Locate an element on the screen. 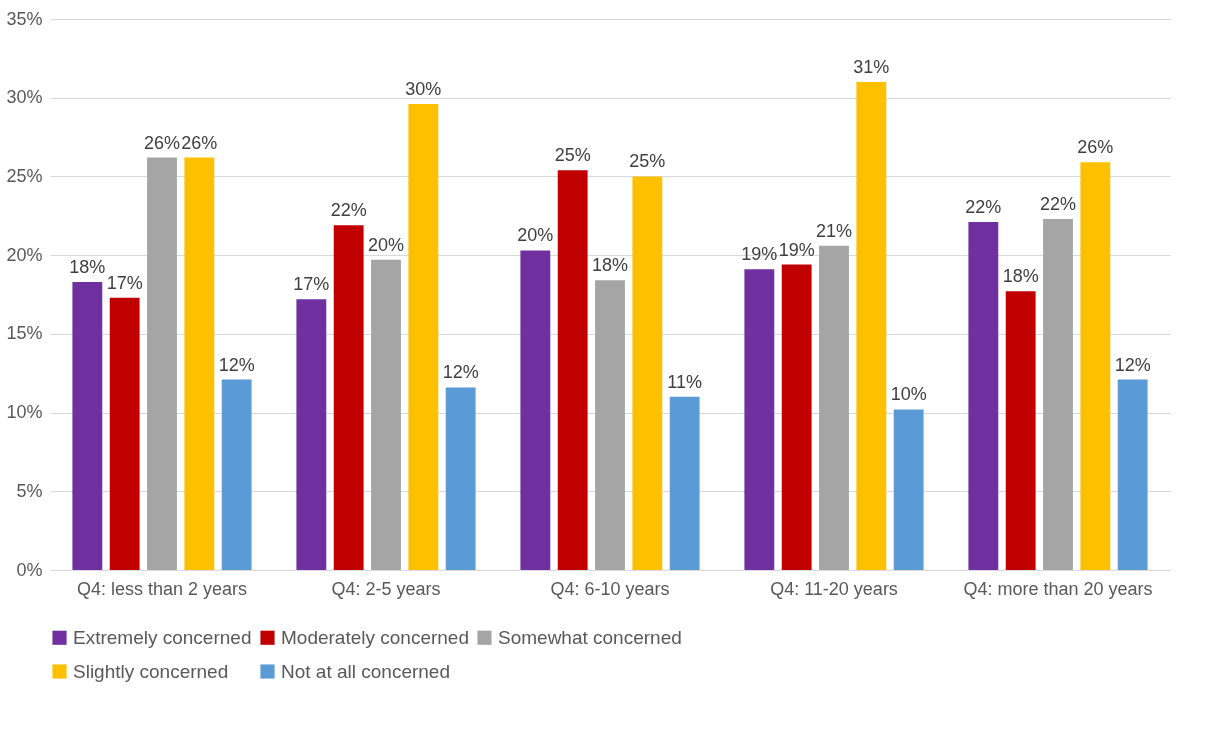  data-label: 30% is located at coordinates (423, 89).